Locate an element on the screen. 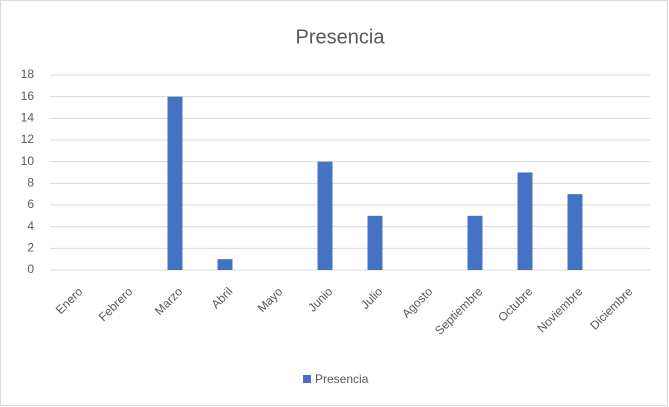  y-tick-label: 12 is located at coordinates (28, 139).